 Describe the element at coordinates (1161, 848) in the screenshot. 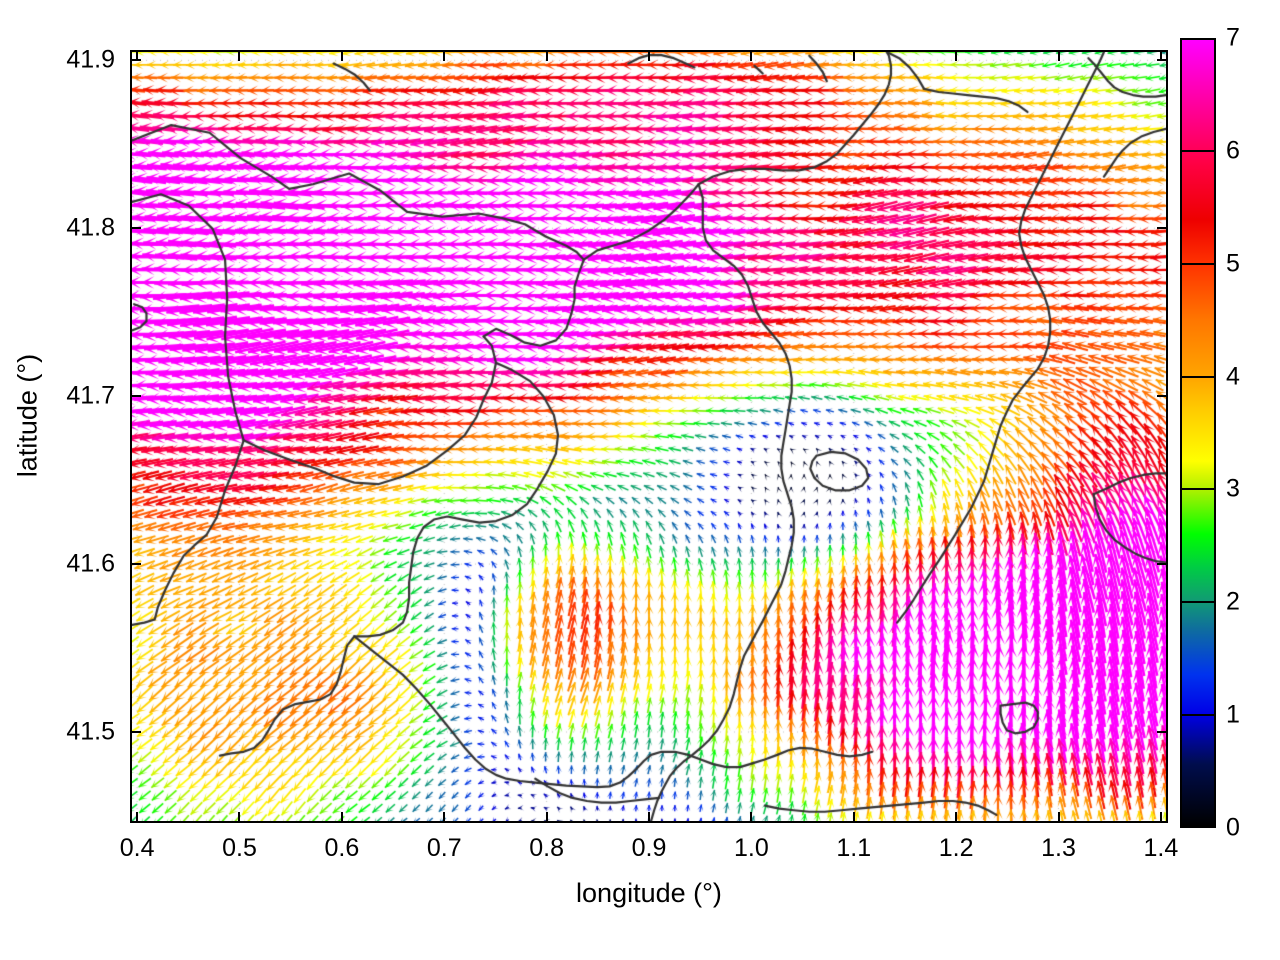

I see `x-tick-label: 1.4` at that location.